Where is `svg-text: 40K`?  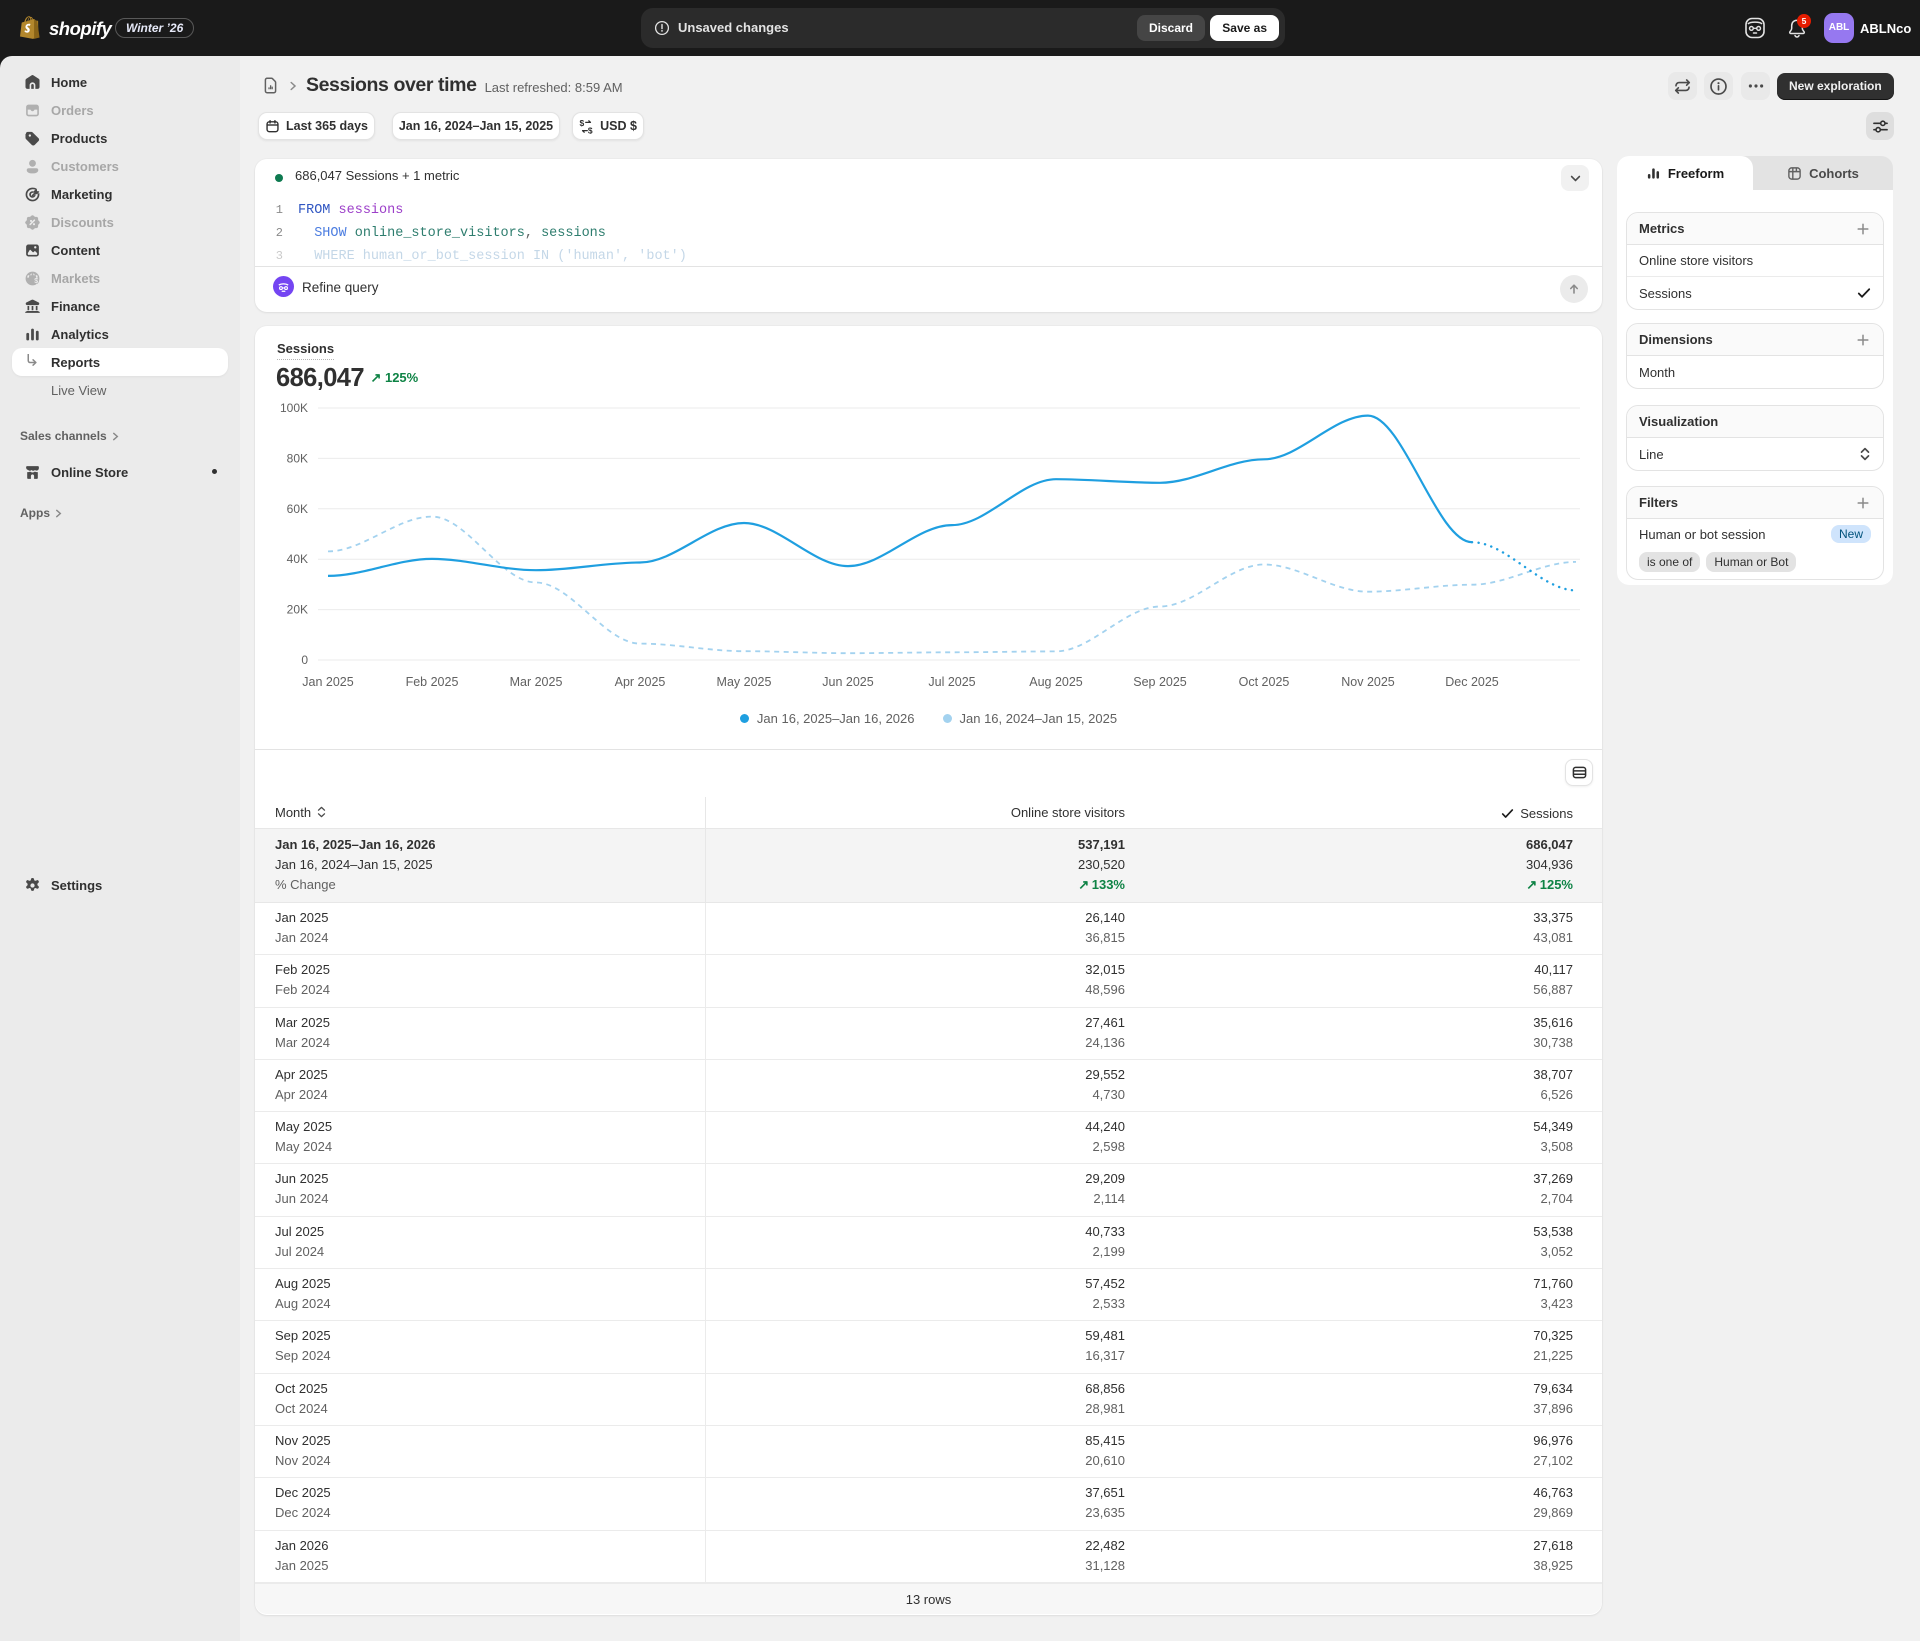
svg-text: 40K is located at coordinates (297, 559).